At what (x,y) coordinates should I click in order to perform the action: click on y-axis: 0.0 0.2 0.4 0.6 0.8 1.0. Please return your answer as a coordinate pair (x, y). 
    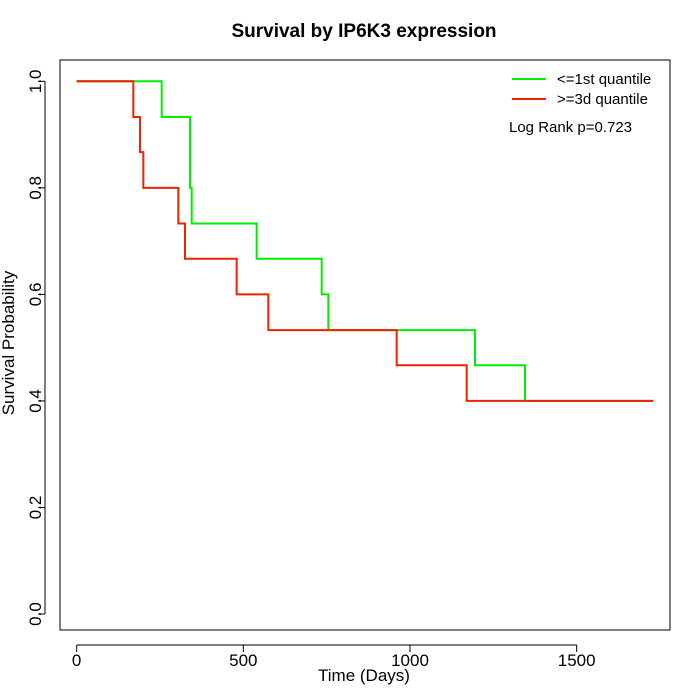
    Looking at the image, I should click on (36, 347).